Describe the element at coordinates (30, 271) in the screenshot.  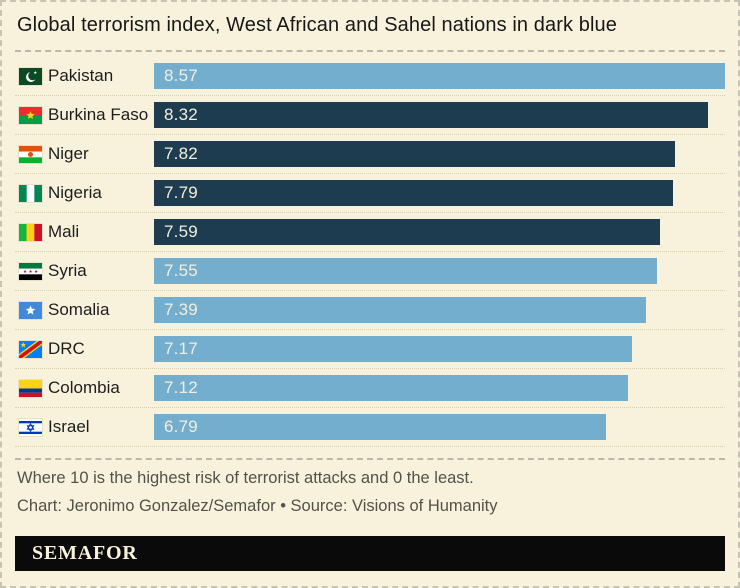
I see `flag-syria-icon` at that location.